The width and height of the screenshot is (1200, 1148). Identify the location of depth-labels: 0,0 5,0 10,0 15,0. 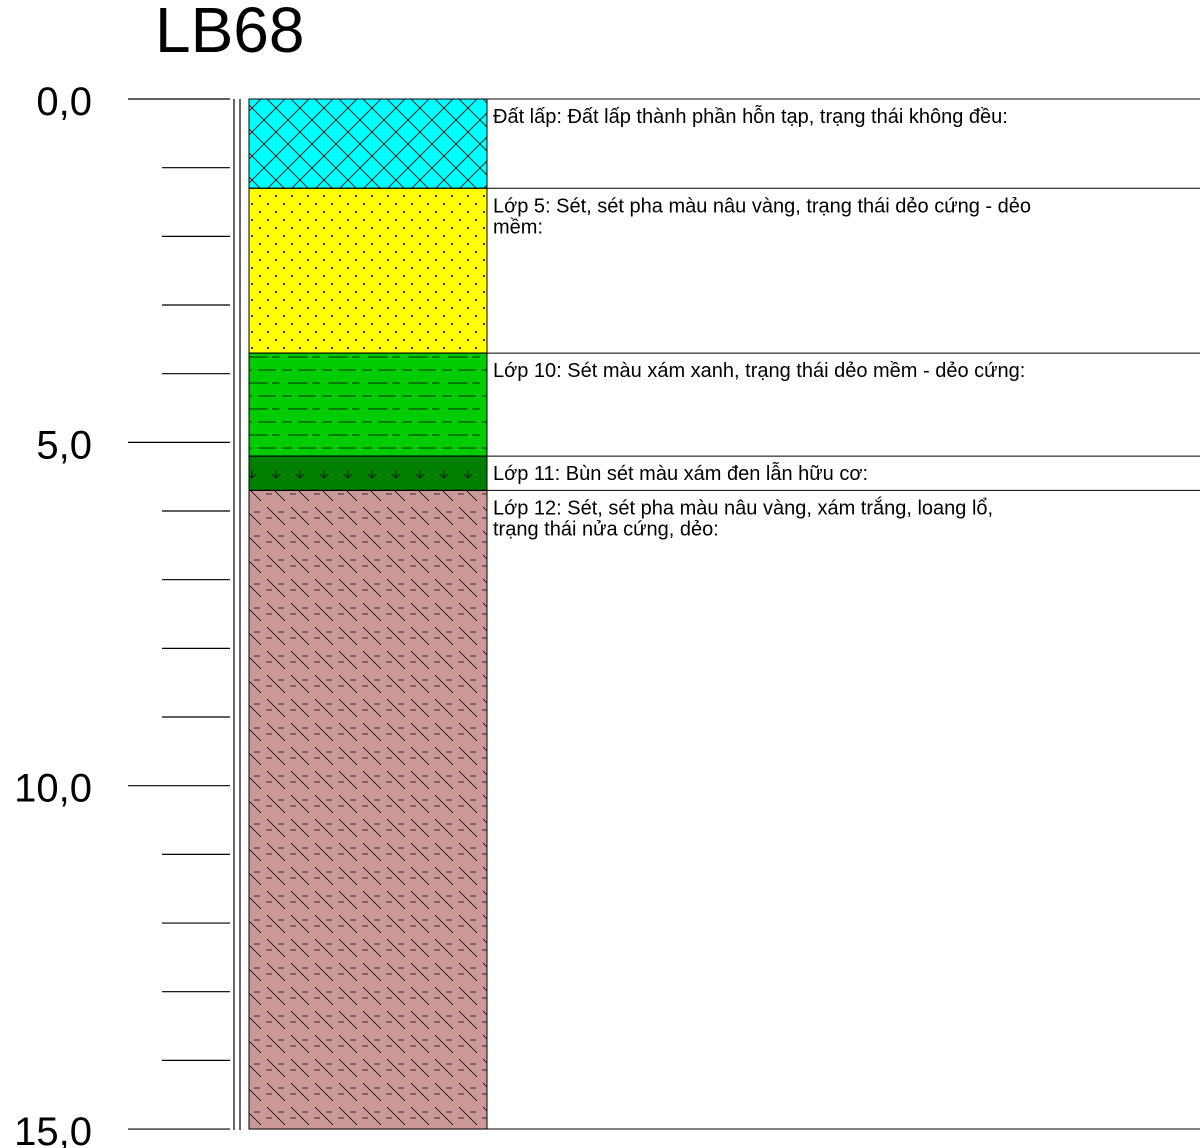
(53, 614).